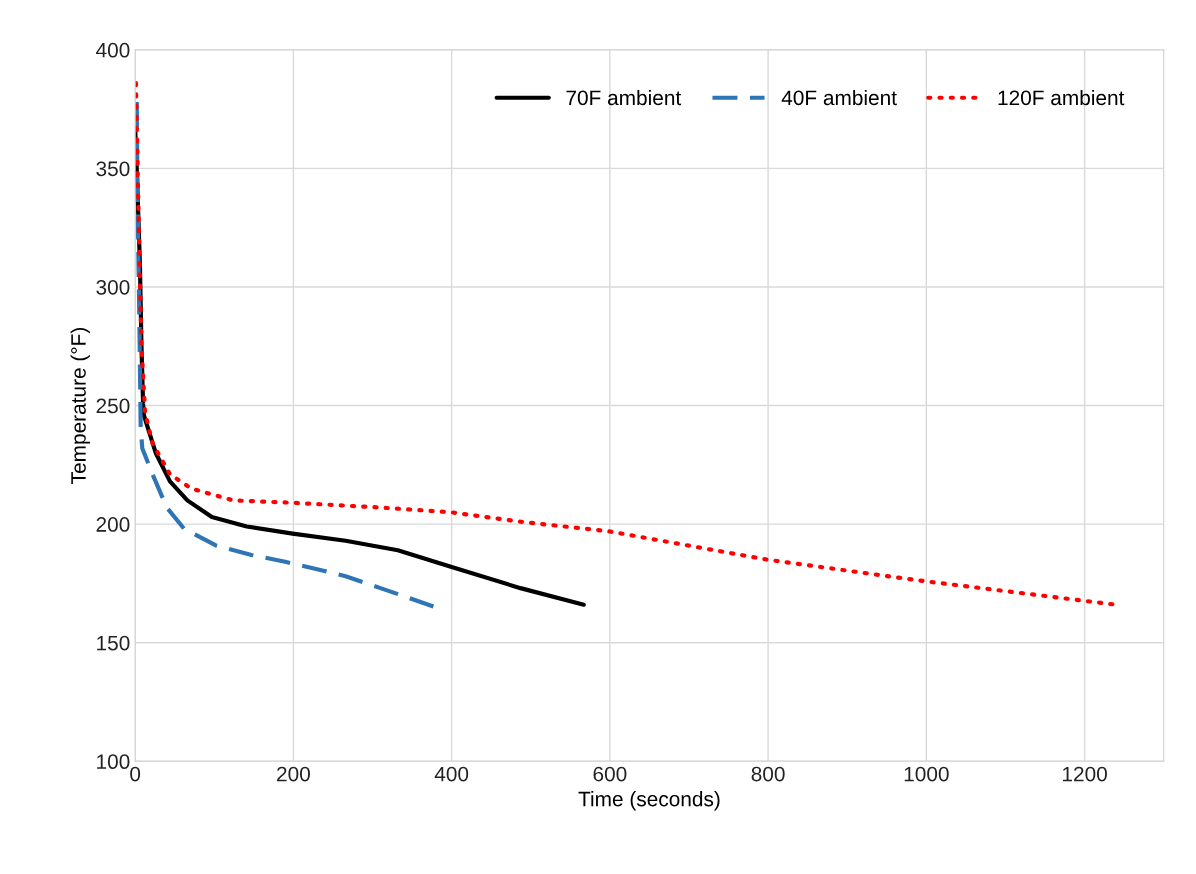 Image resolution: width=1196 pixels, height=874 pixels. Describe the element at coordinates (839, 97) in the screenshot. I see `legend-label: 40F ambient` at that location.